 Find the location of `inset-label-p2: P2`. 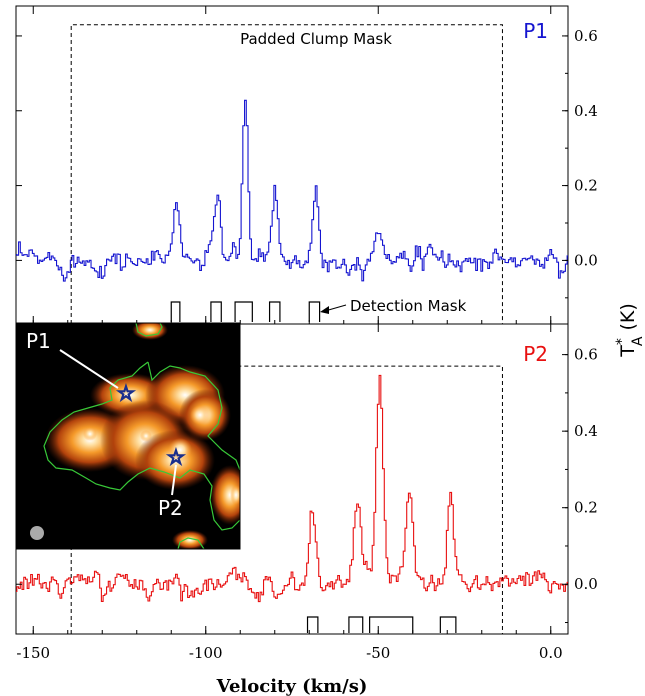

inset-label-p2: P2 is located at coordinates (170, 508).